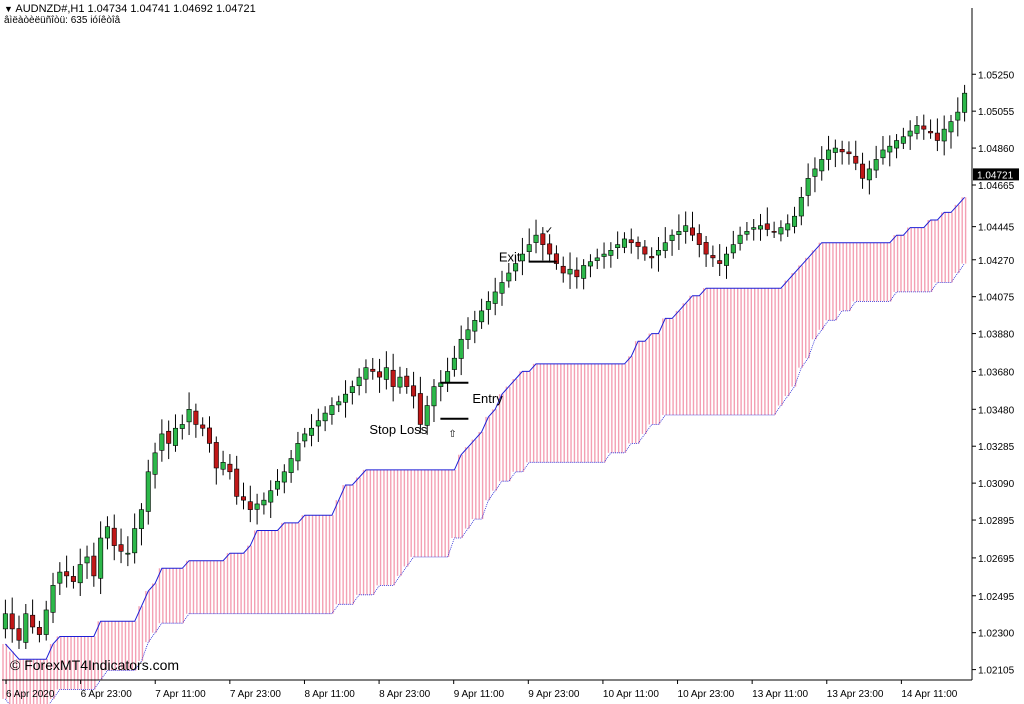 The height and width of the screenshot is (704, 1024). Describe the element at coordinates (452, 434) in the screenshot. I see `arrow-up-icon: ⇧` at that location.